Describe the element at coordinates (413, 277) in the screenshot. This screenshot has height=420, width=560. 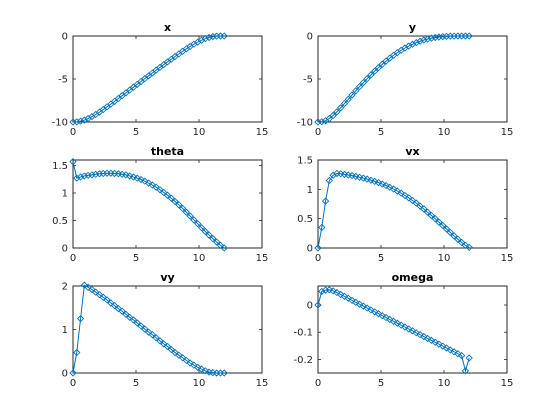
I see `chart-title: omega` at that location.